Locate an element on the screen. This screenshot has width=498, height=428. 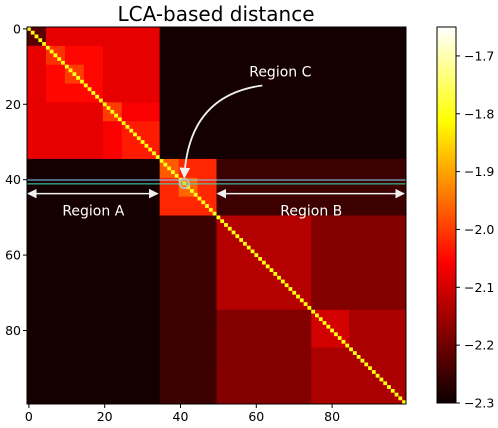
x-tick-label: 20 is located at coordinates (105, 416).